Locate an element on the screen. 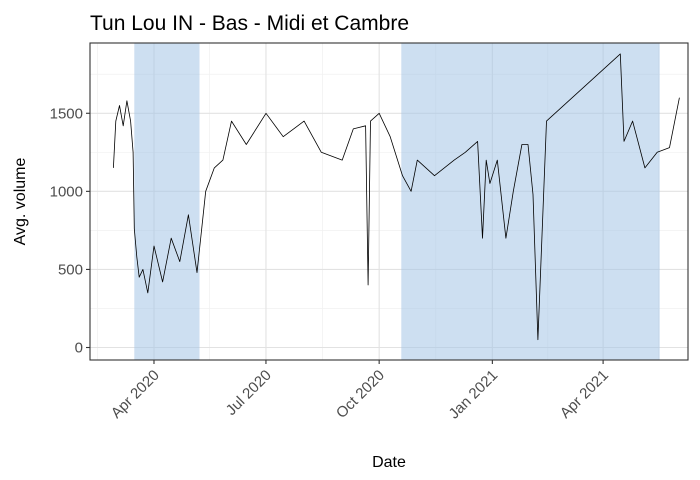  x-tick-label: Apr 2021 is located at coordinates (584, 394).